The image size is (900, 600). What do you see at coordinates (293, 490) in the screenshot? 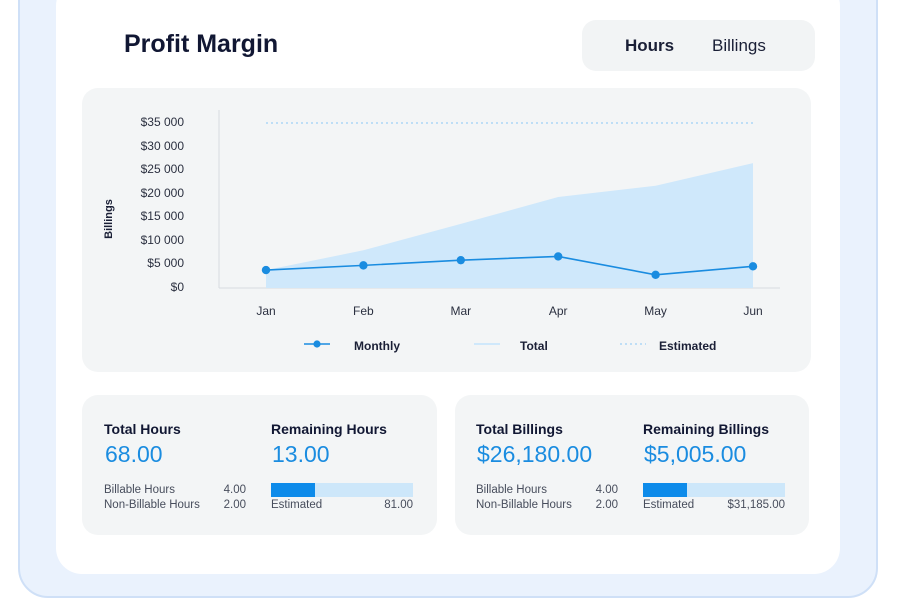
I see `hours-progress-fill` at bounding box center [293, 490].